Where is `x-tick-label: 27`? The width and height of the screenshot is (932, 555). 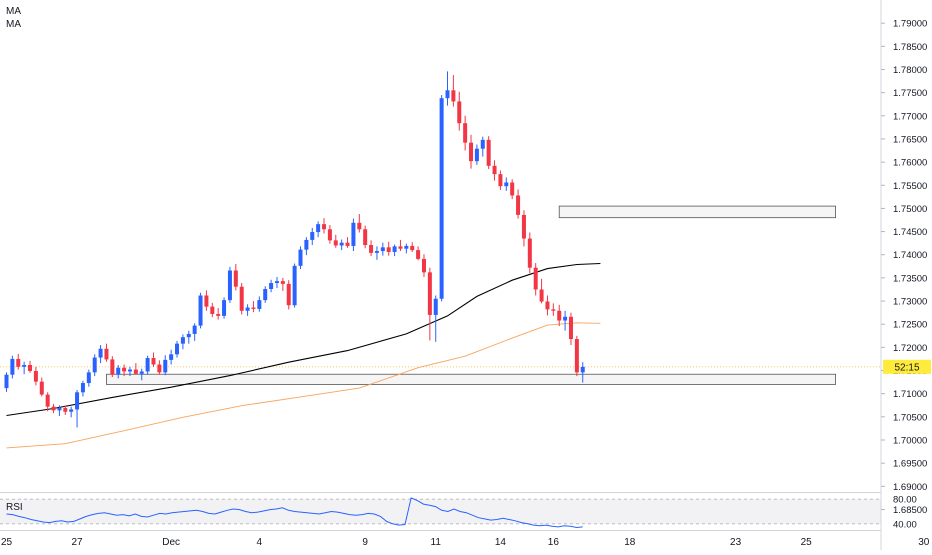
x-tick-label: 27 is located at coordinates (77, 542).